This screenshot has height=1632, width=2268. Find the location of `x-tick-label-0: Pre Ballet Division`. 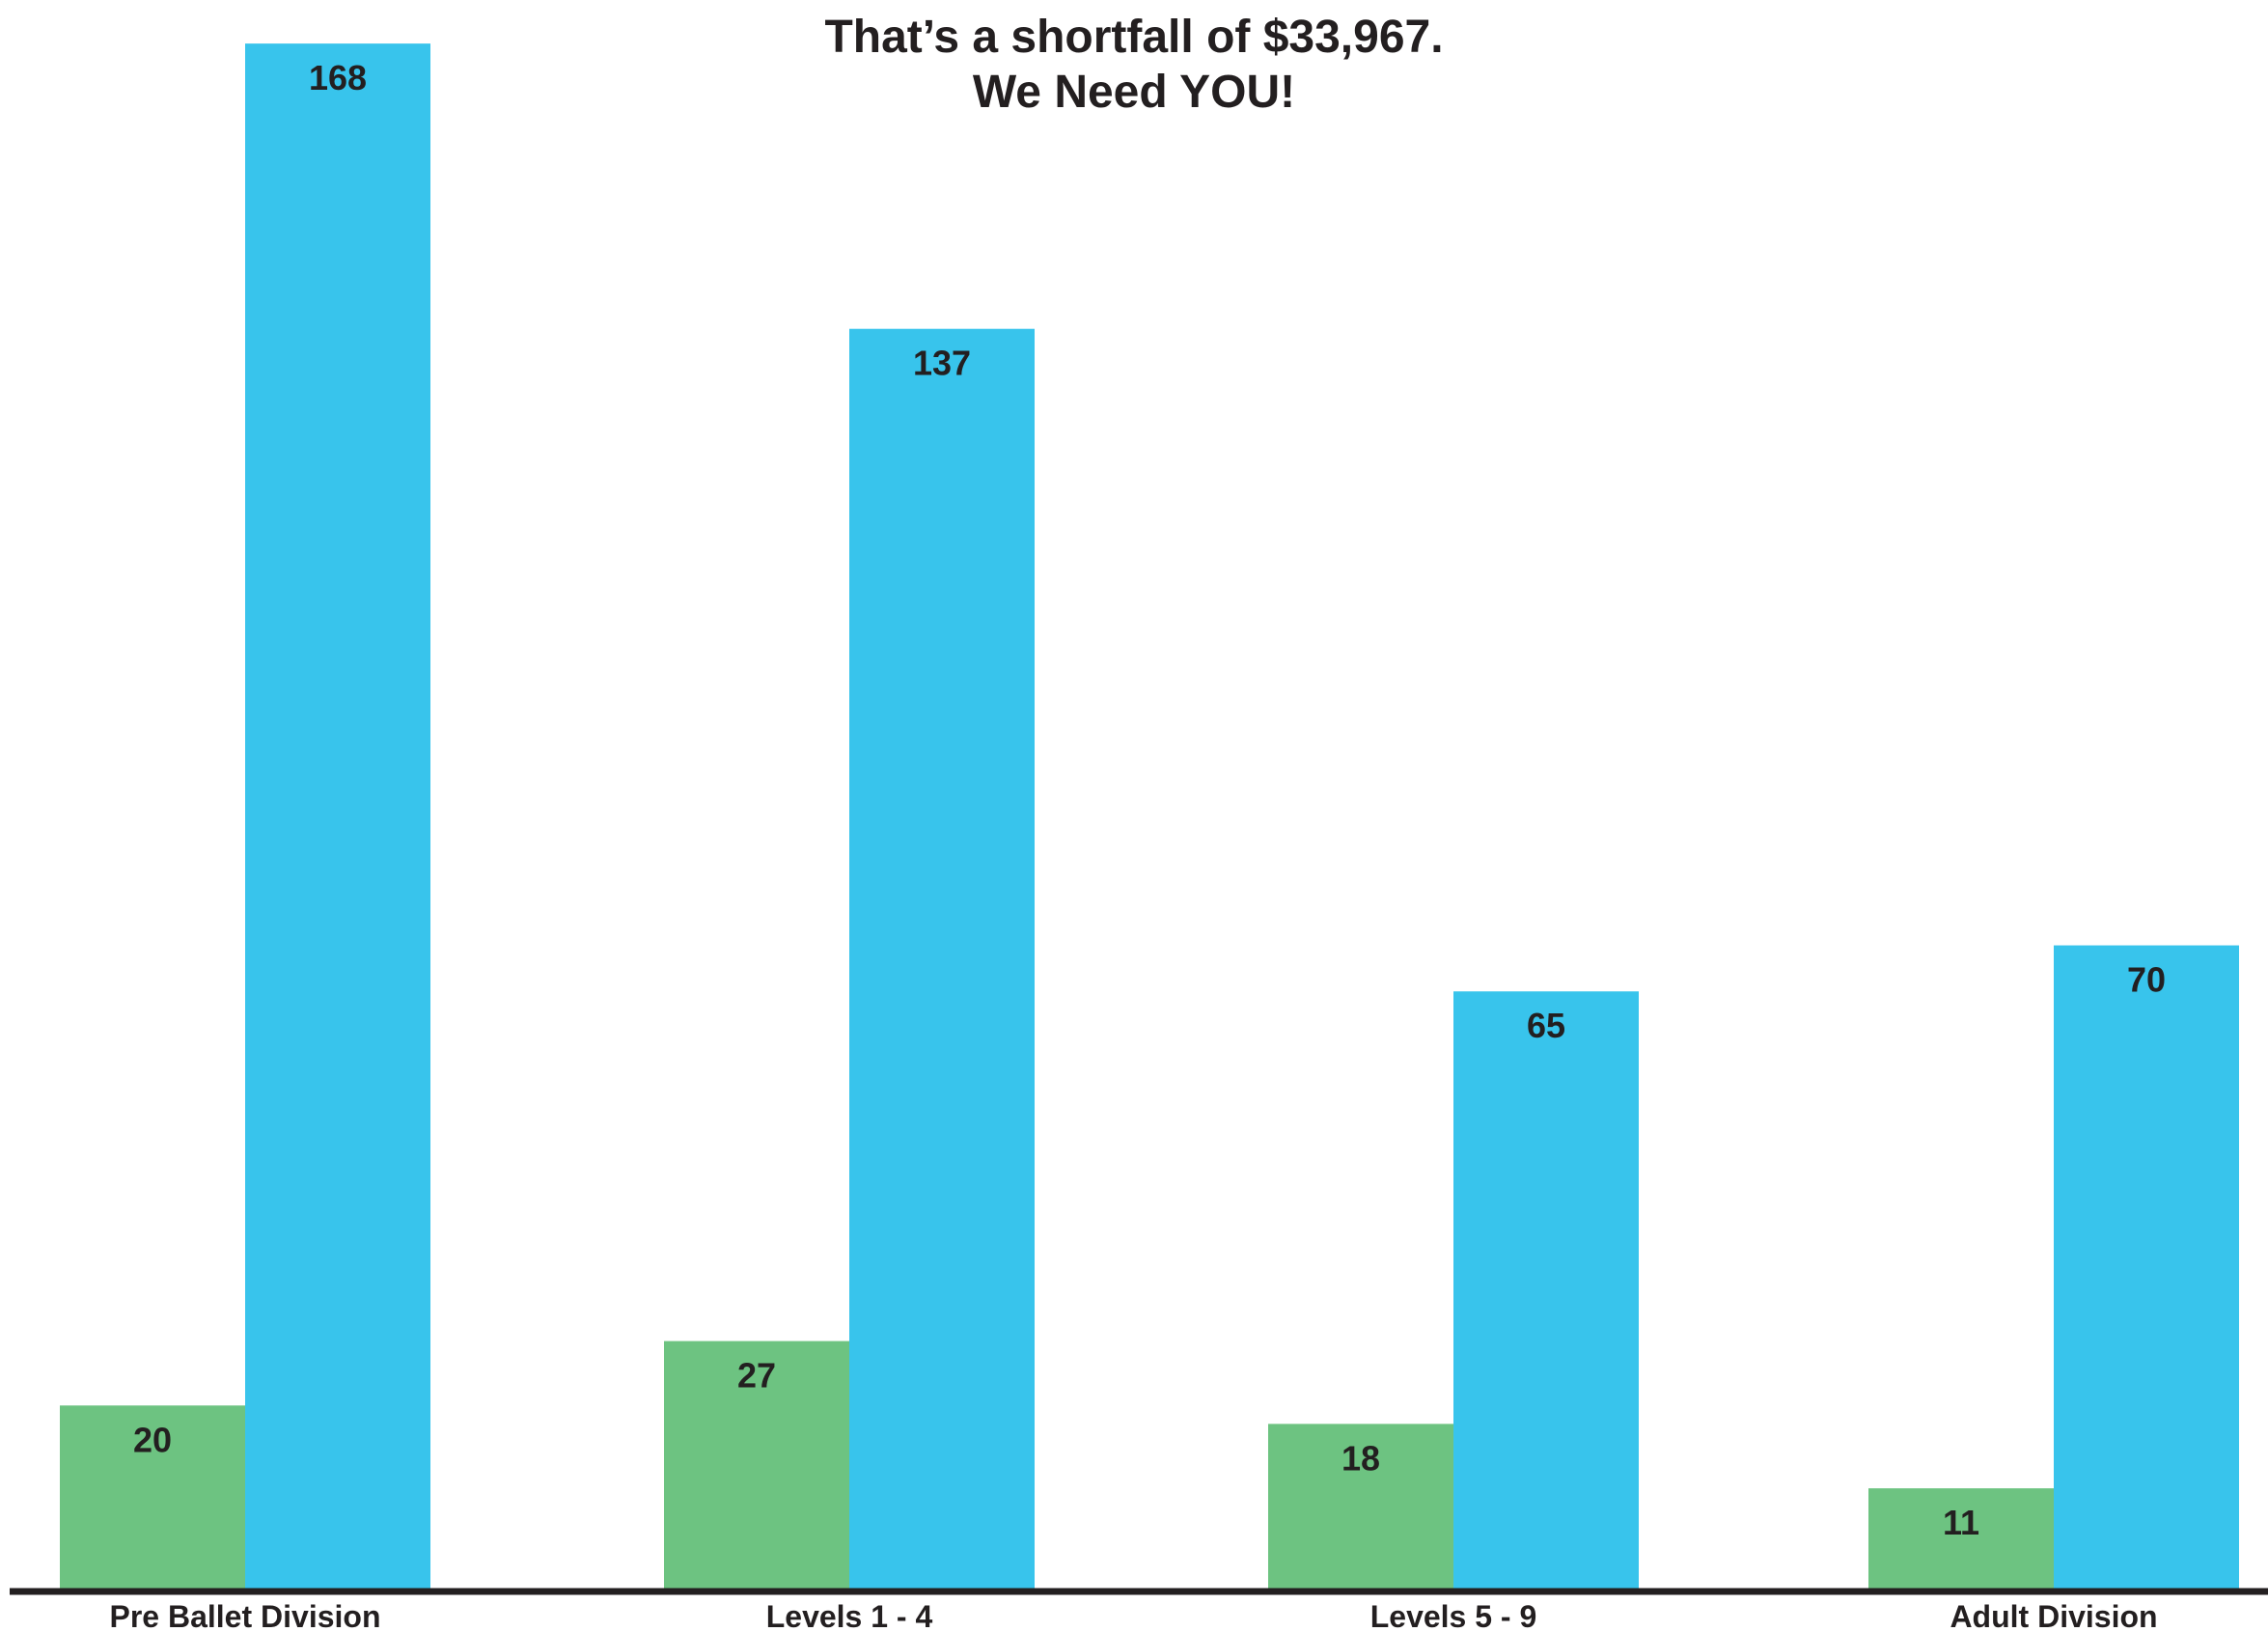

x-tick-label-0: Pre Ballet Division is located at coordinates (245, 1615).